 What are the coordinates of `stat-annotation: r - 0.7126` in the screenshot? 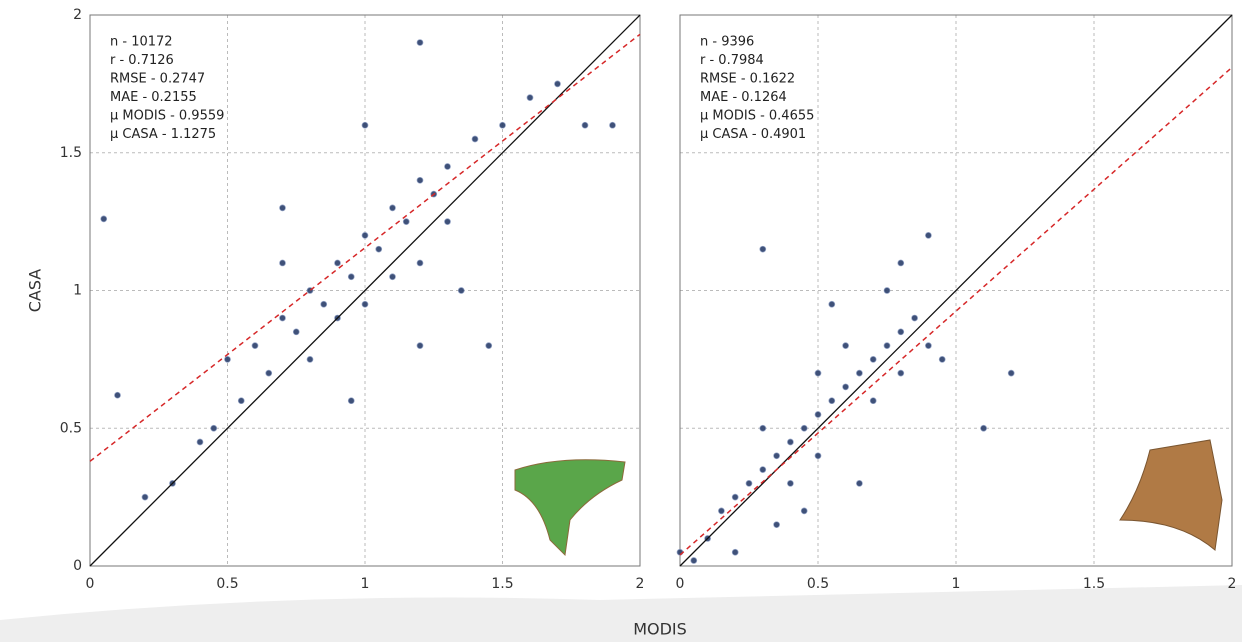 It's located at (142, 60).